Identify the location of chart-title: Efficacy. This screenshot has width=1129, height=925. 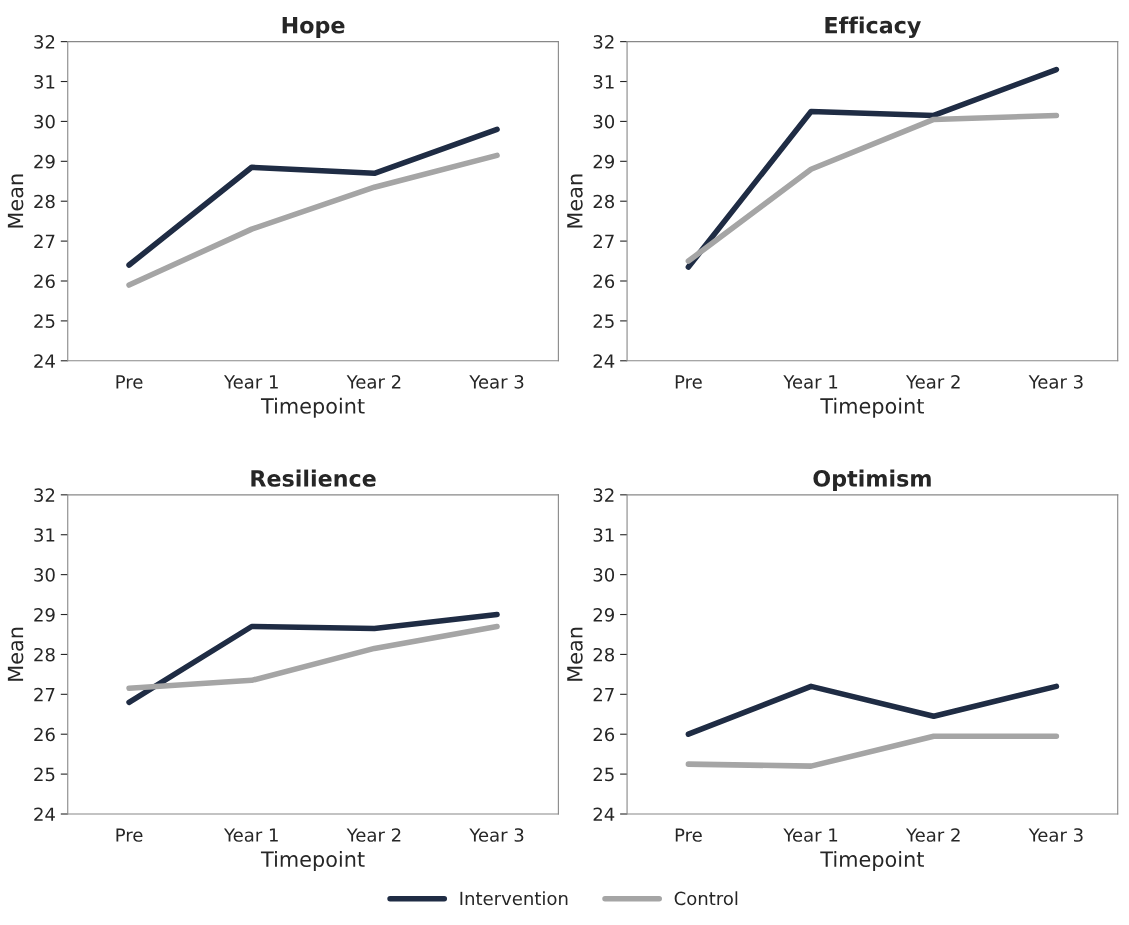
(873, 27).